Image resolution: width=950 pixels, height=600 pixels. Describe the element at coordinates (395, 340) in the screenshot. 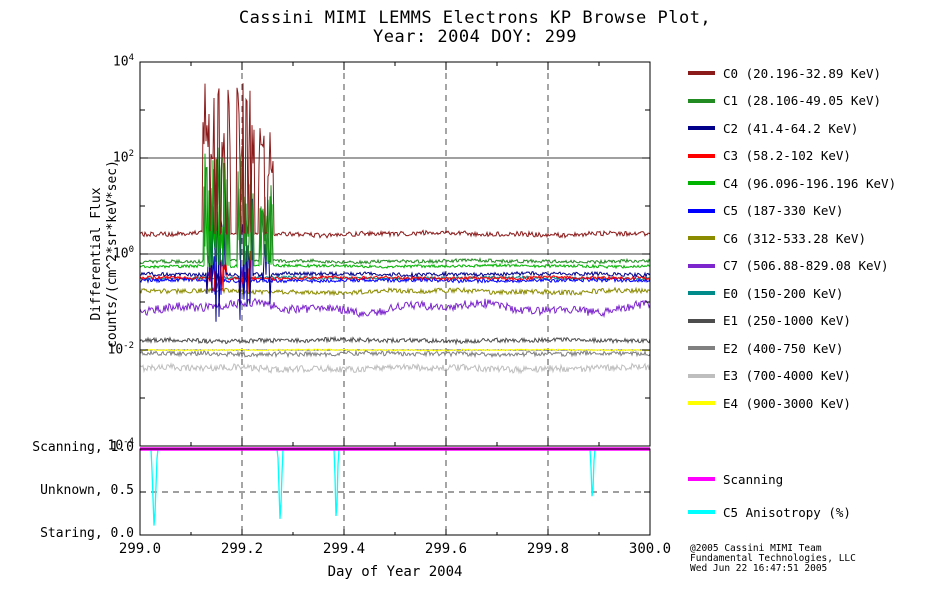

I see `series-line-E1` at that location.